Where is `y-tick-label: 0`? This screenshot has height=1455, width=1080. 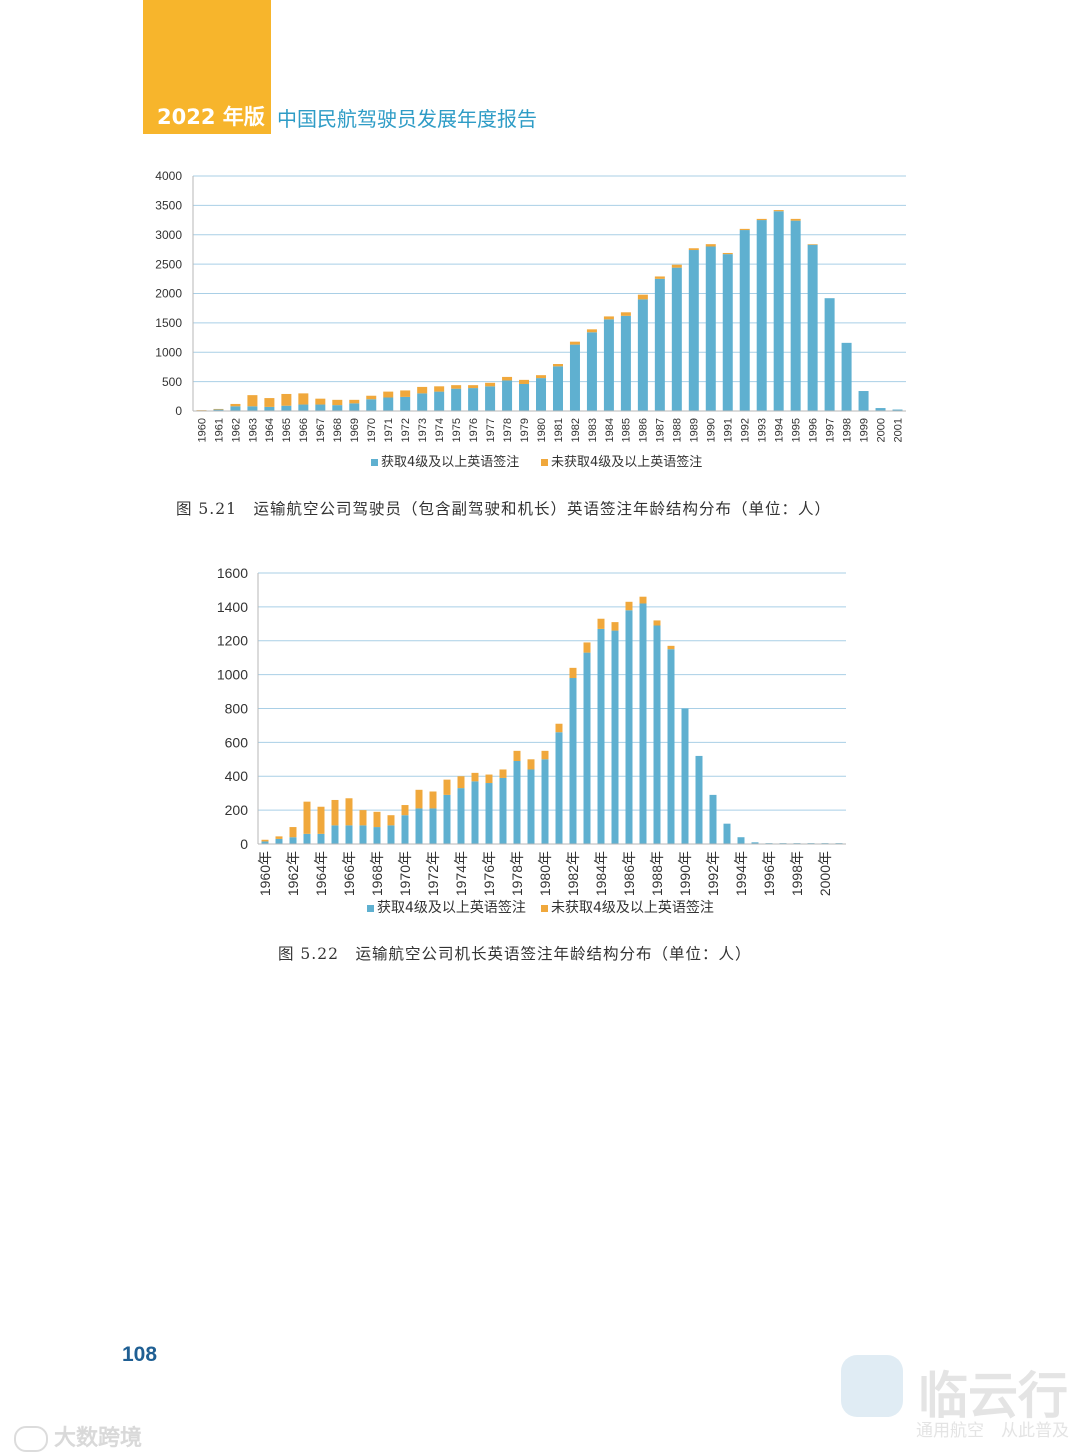
y-tick-label: 0 is located at coordinates (178, 411).